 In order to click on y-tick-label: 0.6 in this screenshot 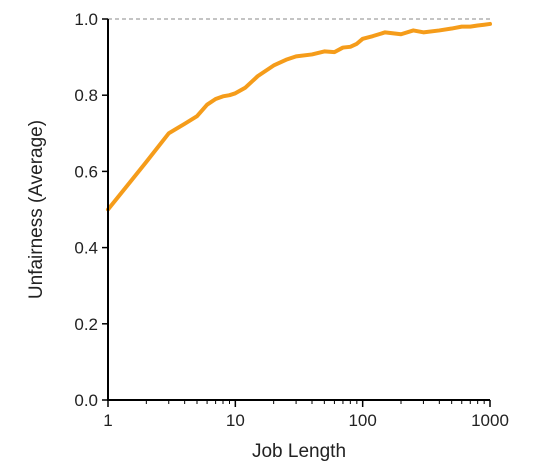, I will do `click(86, 171)`.